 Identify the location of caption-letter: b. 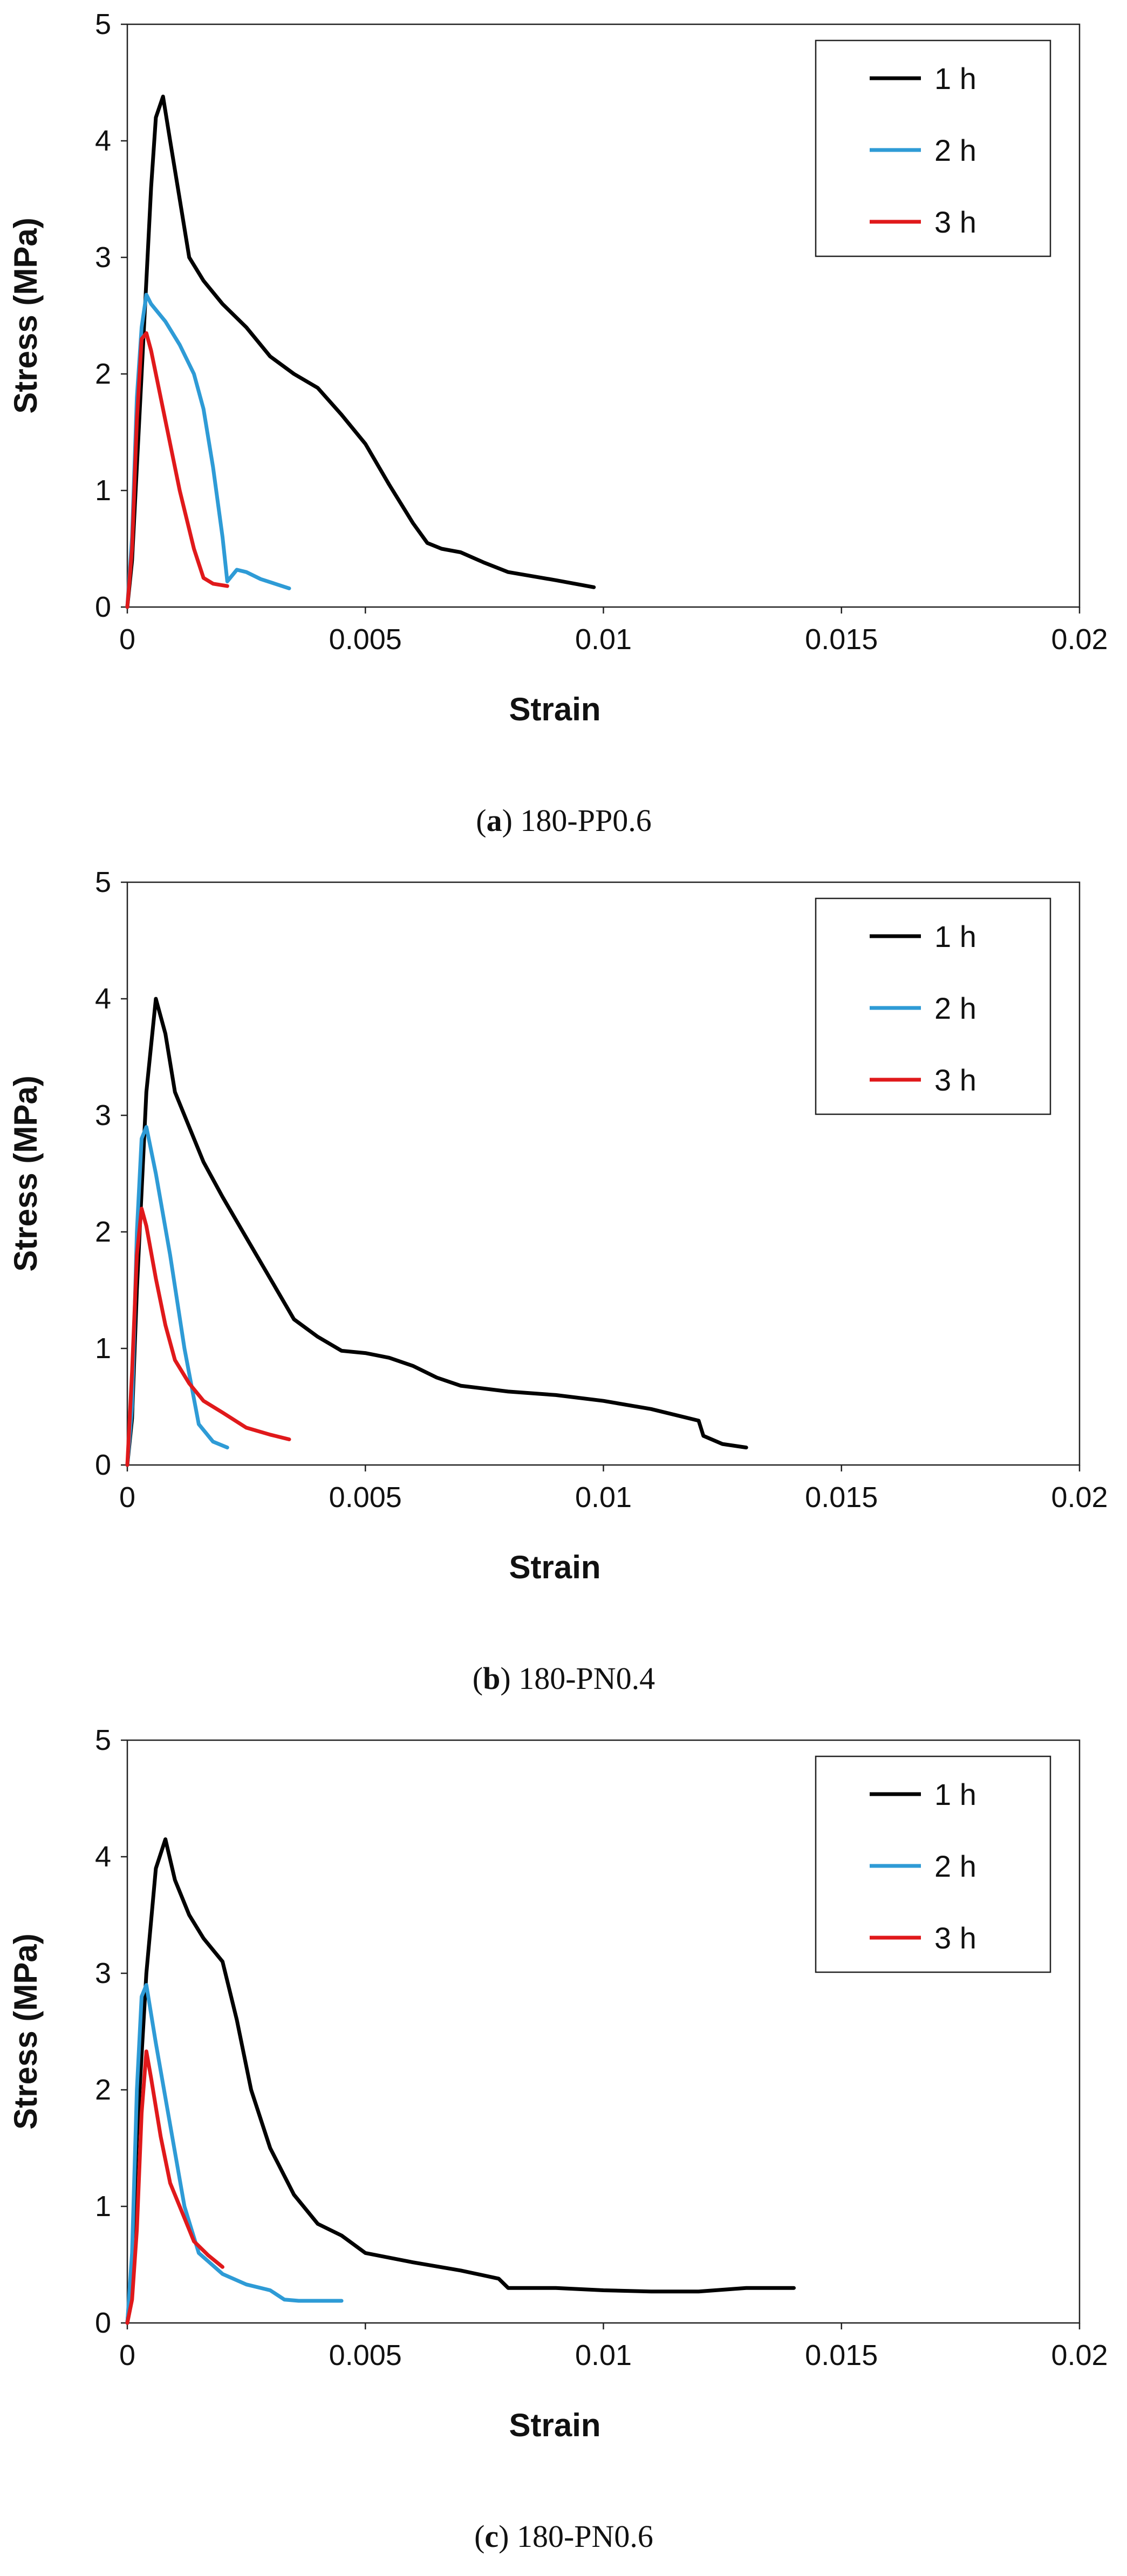
(492, 1678).